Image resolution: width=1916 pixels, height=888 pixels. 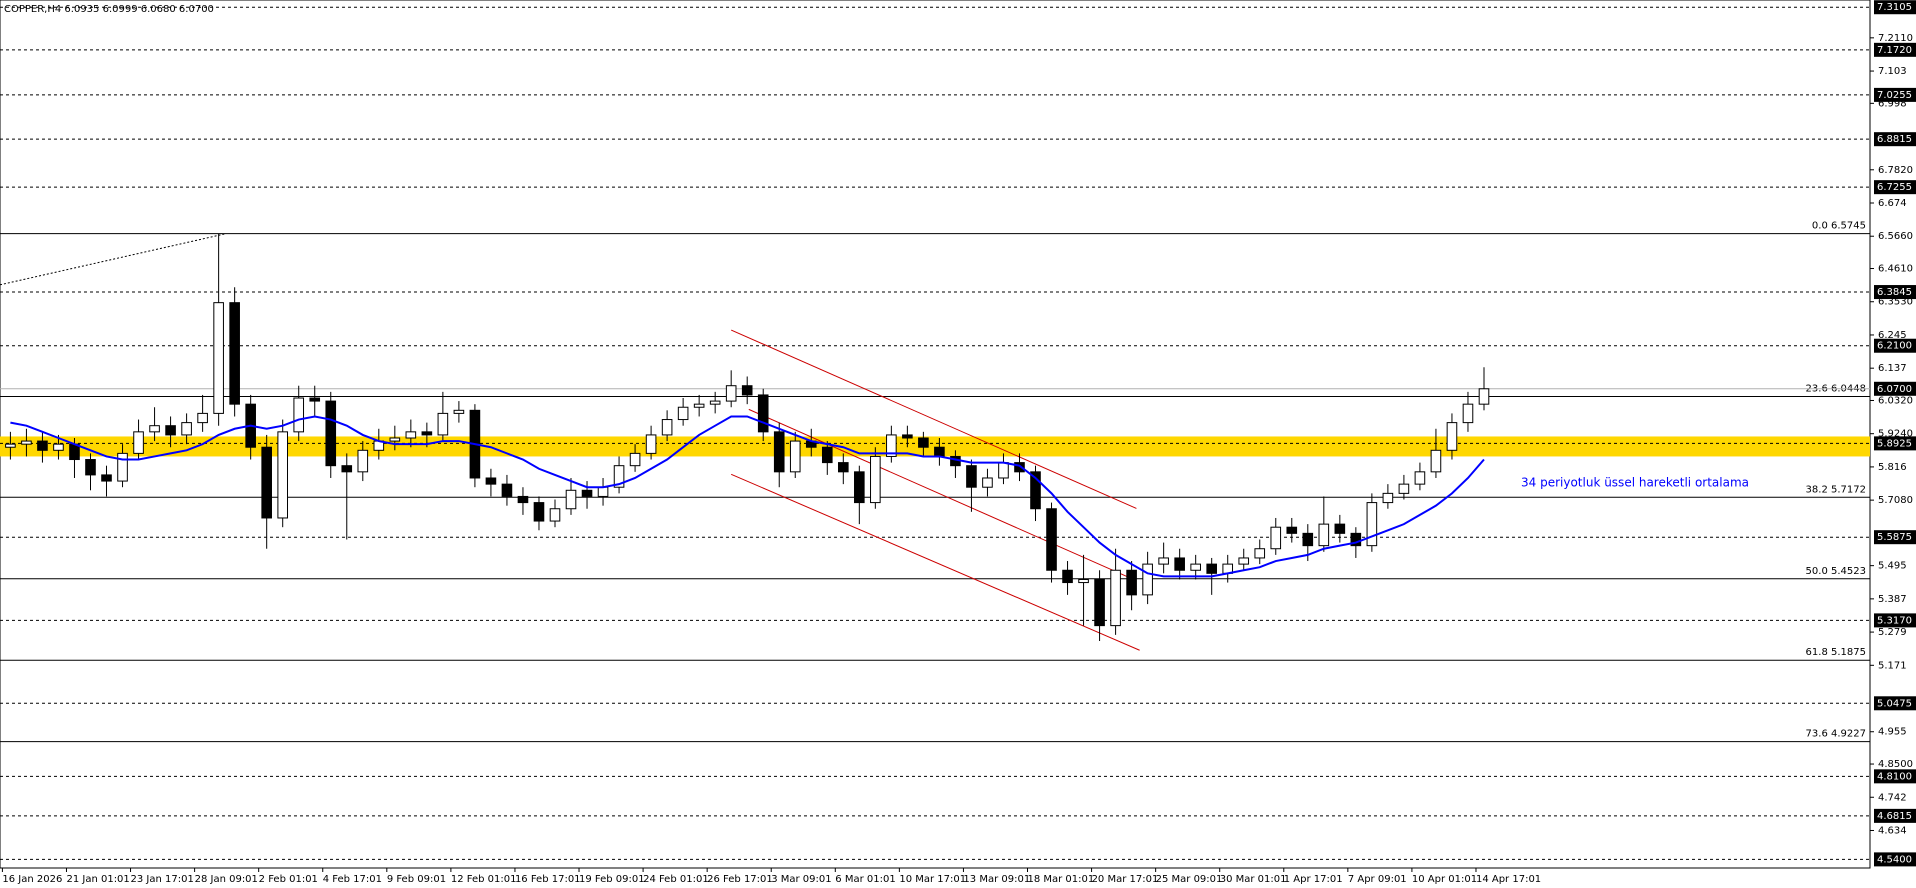 I want to click on level-label: 4.6815, so click(x=1894, y=816).